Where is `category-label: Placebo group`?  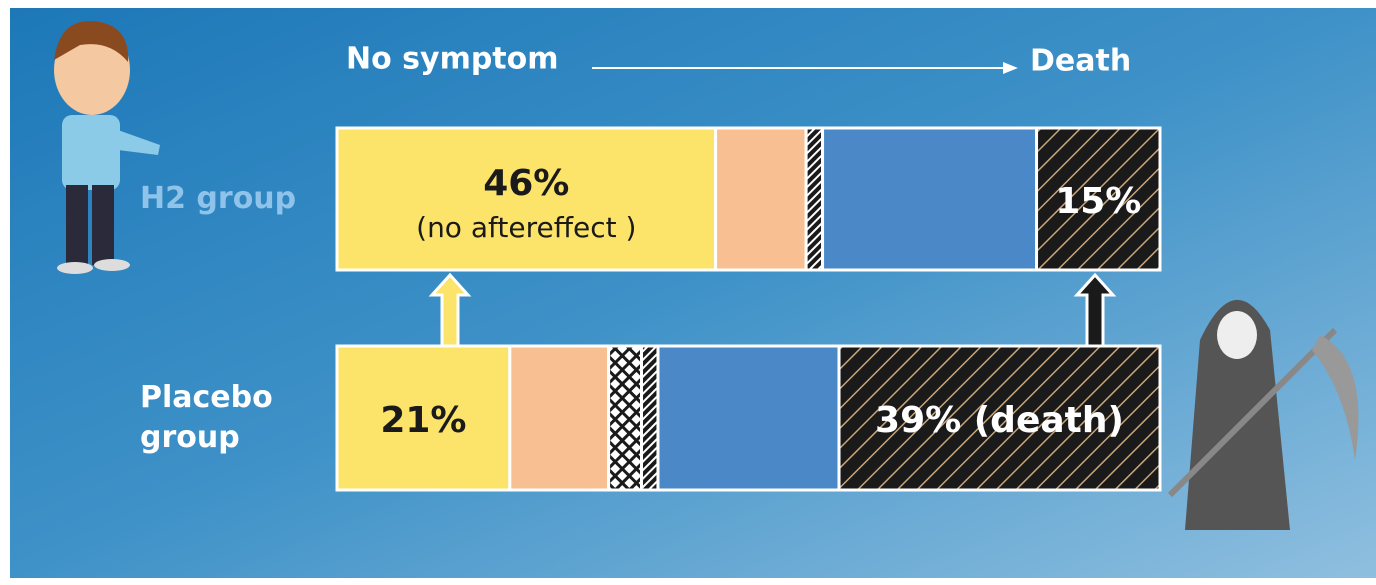 category-label: Placebo group is located at coordinates (206, 417).